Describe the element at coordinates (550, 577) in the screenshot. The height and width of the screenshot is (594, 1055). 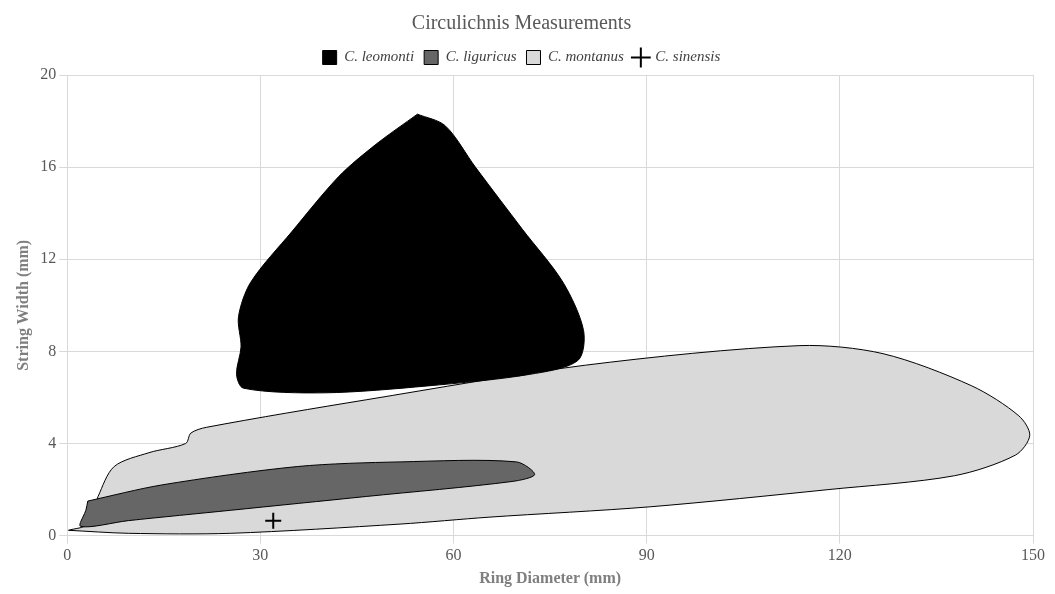
I see `x-axis-title: Ring Diameter (mm)` at that location.